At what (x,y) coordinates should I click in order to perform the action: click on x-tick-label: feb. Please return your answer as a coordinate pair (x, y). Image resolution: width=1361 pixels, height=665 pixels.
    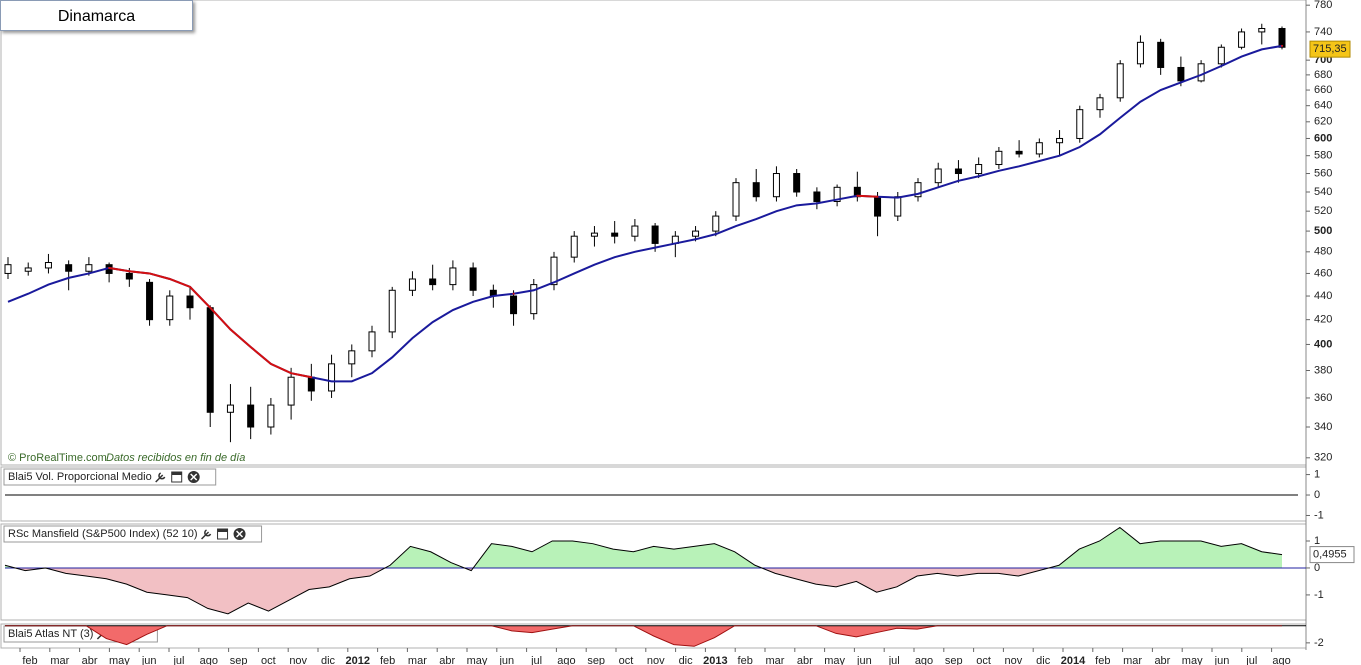
    Looking at the image, I should click on (745, 660).